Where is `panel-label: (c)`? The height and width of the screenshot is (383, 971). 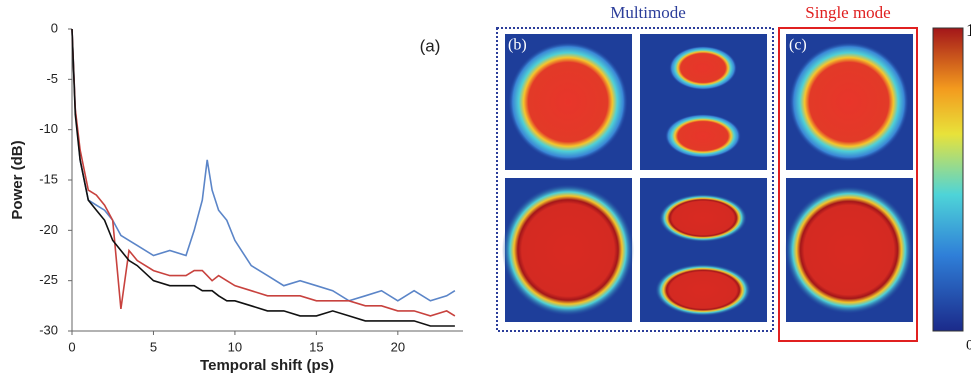
panel-label: (c) is located at coordinates (798, 45).